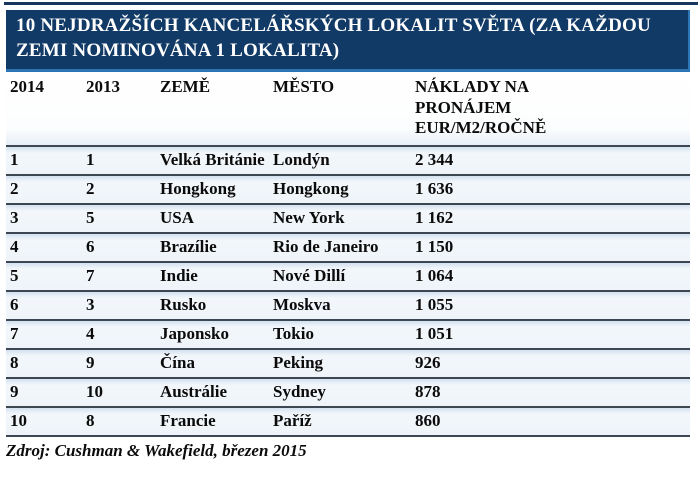 Image resolution: width=700 pixels, height=490 pixels. What do you see at coordinates (212, 159) in the screenshot?
I see `country-cell: Velká Británie` at bounding box center [212, 159].